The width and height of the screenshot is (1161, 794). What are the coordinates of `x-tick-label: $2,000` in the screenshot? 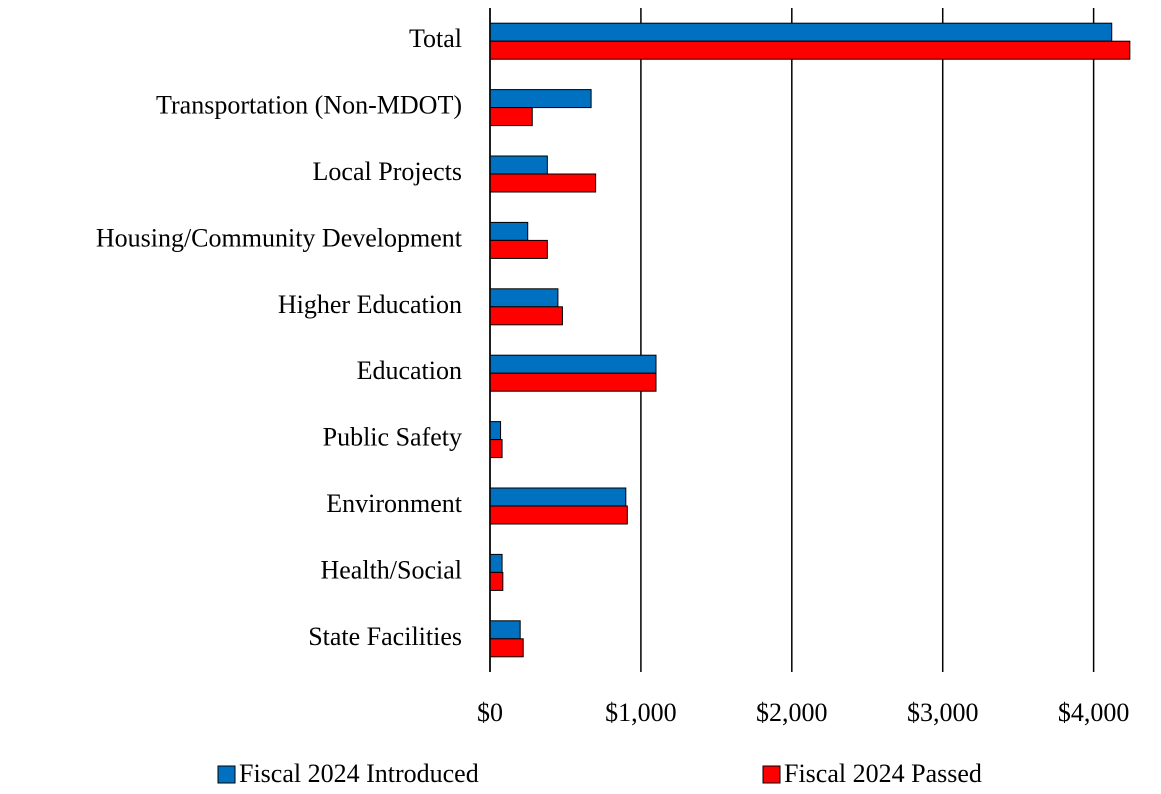 It's located at (792, 712).